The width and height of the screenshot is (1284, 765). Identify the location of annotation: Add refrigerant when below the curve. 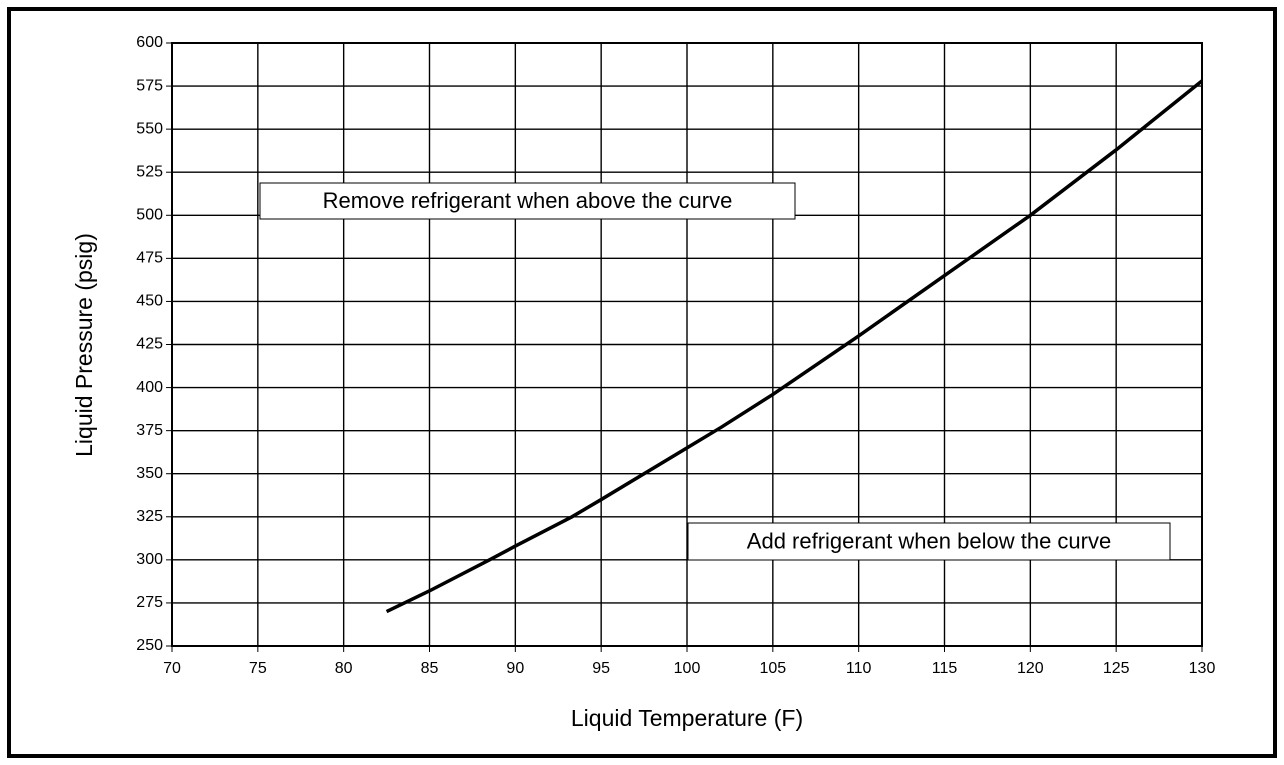
(929, 540).